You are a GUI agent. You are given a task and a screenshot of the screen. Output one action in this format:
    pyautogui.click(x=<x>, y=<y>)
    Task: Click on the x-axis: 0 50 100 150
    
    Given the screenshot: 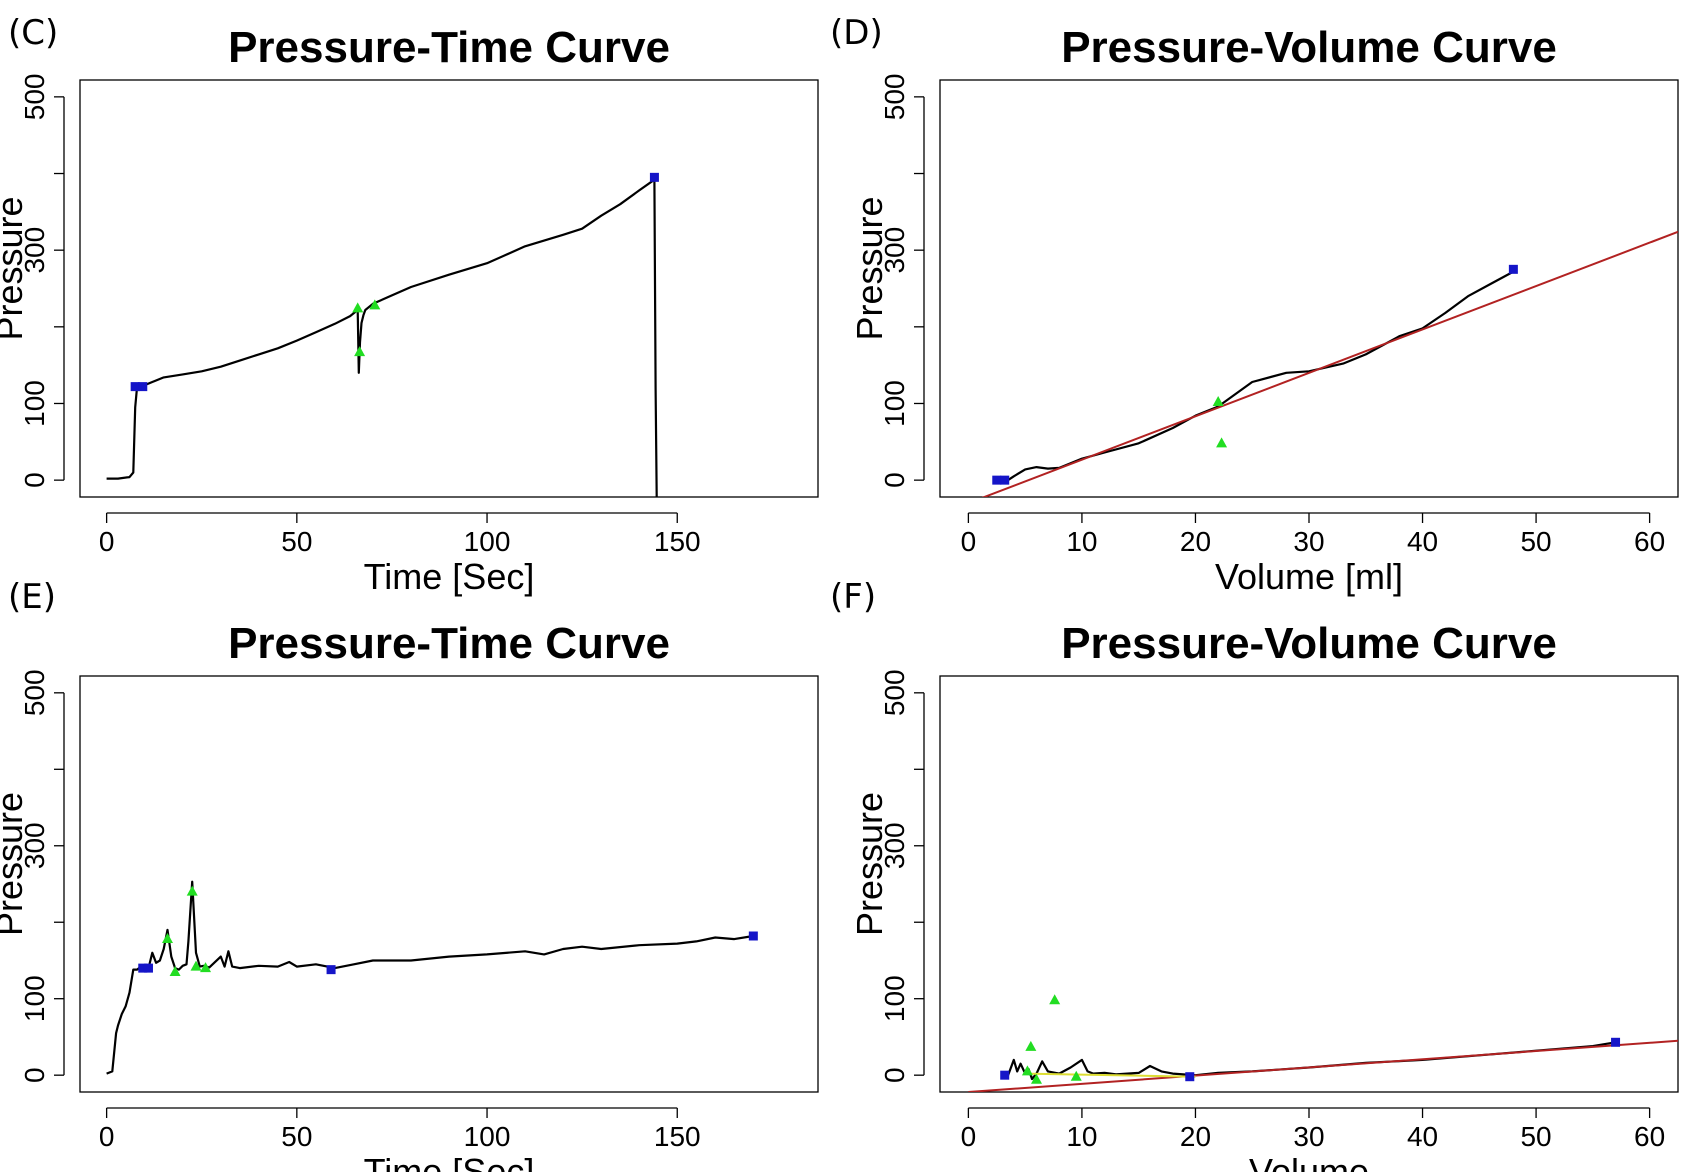 What is the action you would take?
    pyautogui.click(x=400, y=1129)
    